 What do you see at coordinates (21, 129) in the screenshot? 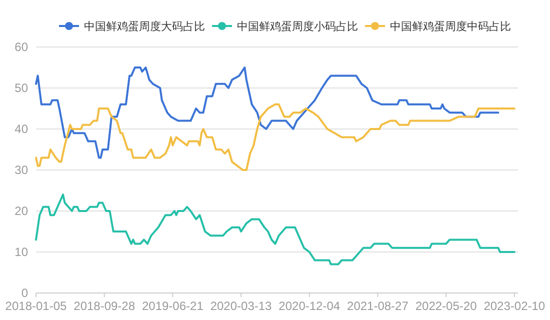
I see `y-tick-label: 40` at bounding box center [21, 129].